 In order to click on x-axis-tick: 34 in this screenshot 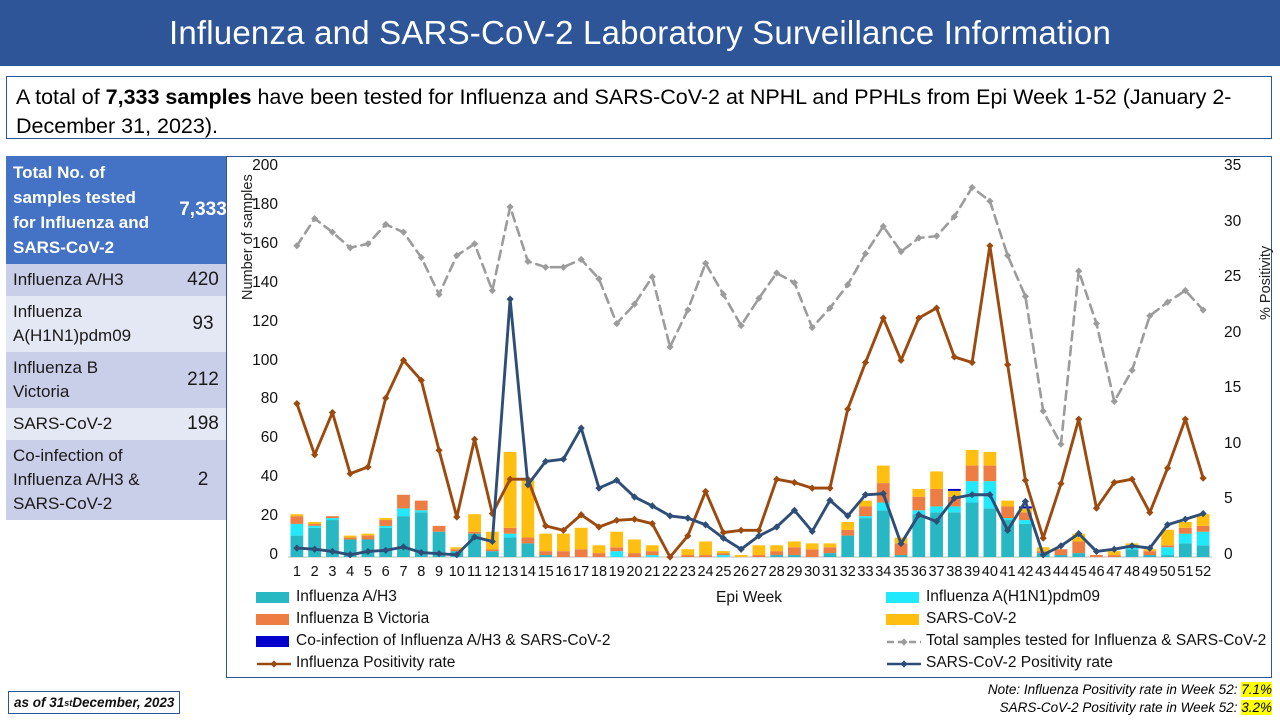, I will do `click(883, 572)`.